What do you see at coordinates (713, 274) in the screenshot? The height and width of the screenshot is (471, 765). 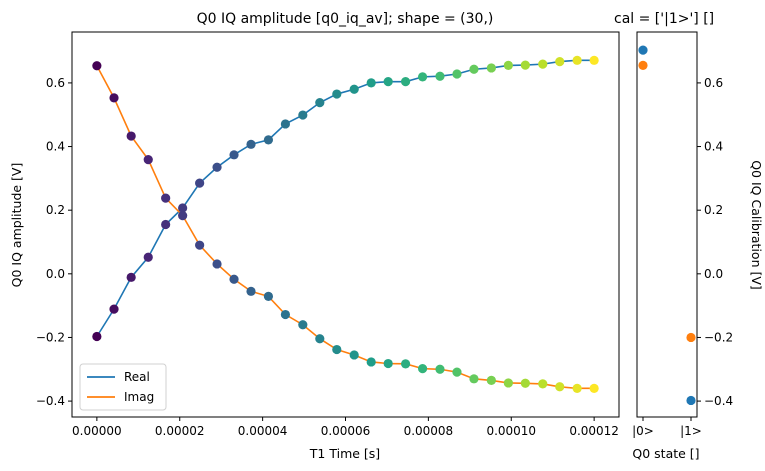 I see `calibration-y-tick-label: 0.0` at bounding box center [713, 274].